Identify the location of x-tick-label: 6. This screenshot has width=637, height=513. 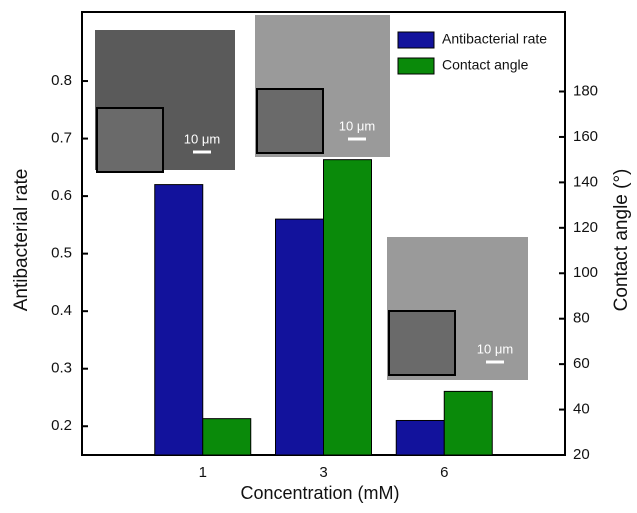
(444, 472).